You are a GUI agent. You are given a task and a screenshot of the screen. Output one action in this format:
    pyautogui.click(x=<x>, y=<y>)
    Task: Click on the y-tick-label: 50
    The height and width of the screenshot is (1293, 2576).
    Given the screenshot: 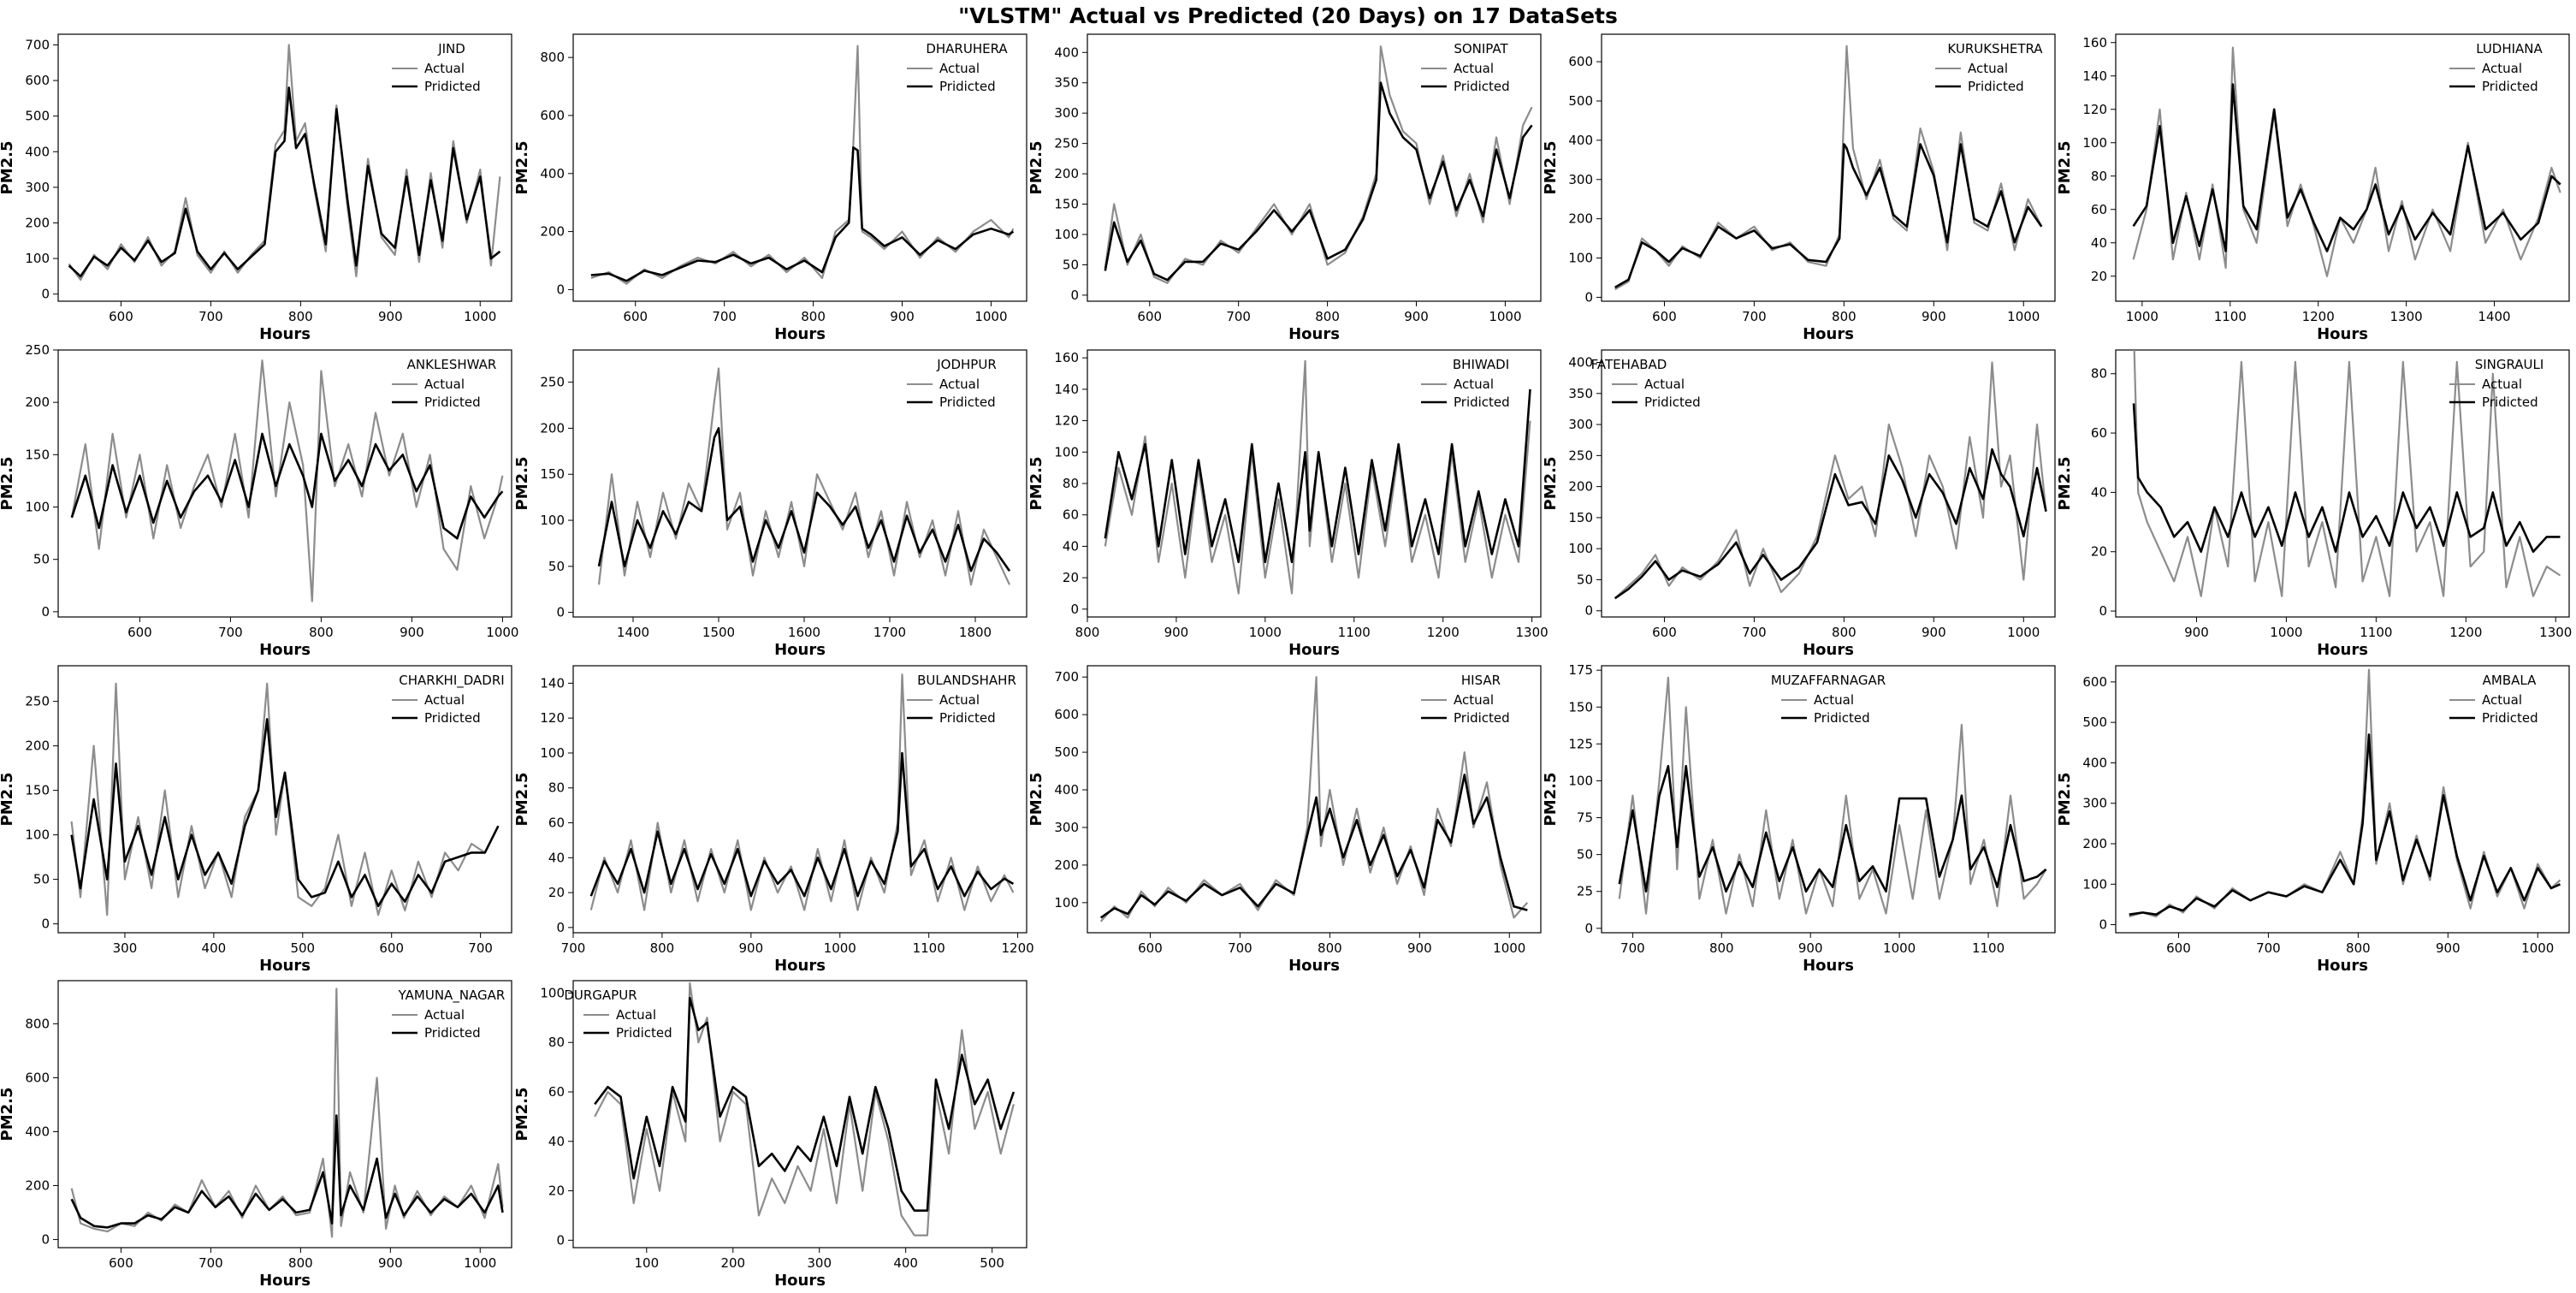 What is the action you would take?
    pyautogui.click(x=41, y=559)
    